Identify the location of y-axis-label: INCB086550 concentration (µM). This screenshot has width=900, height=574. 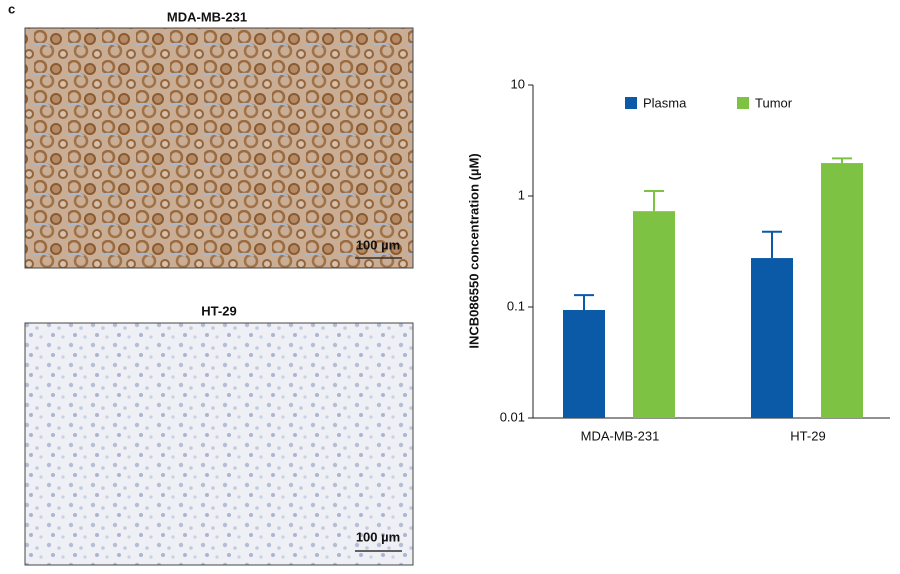
(473, 250).